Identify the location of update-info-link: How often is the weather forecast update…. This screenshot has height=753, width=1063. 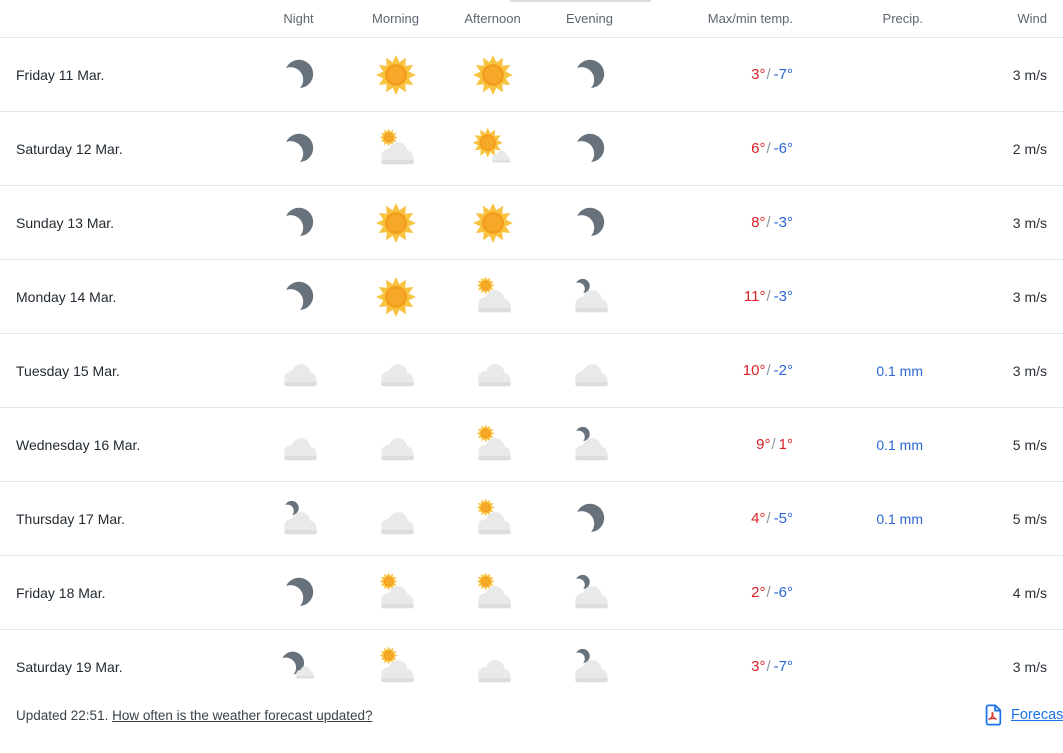
(242, 715).